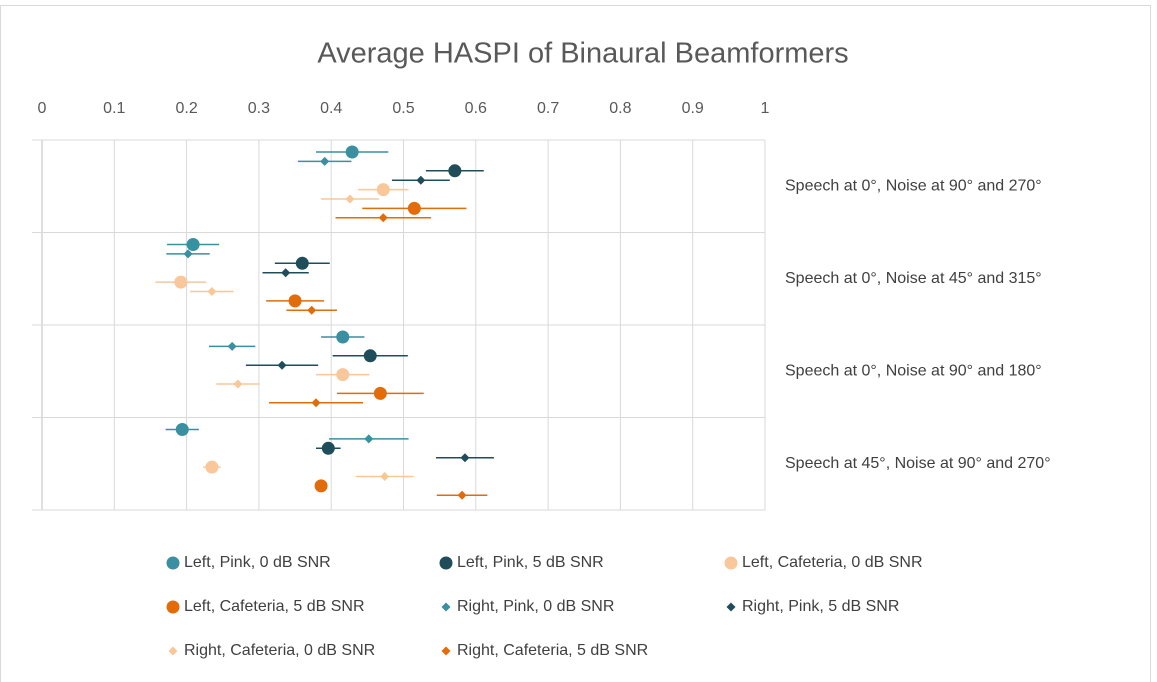 This screenshot has height=682, width=1157. What do you see at coordinates (820, 606) in the screenshot?
I see `legend-label: Right, Pink, 5 dB SNR` at bounding box center [820, 606].